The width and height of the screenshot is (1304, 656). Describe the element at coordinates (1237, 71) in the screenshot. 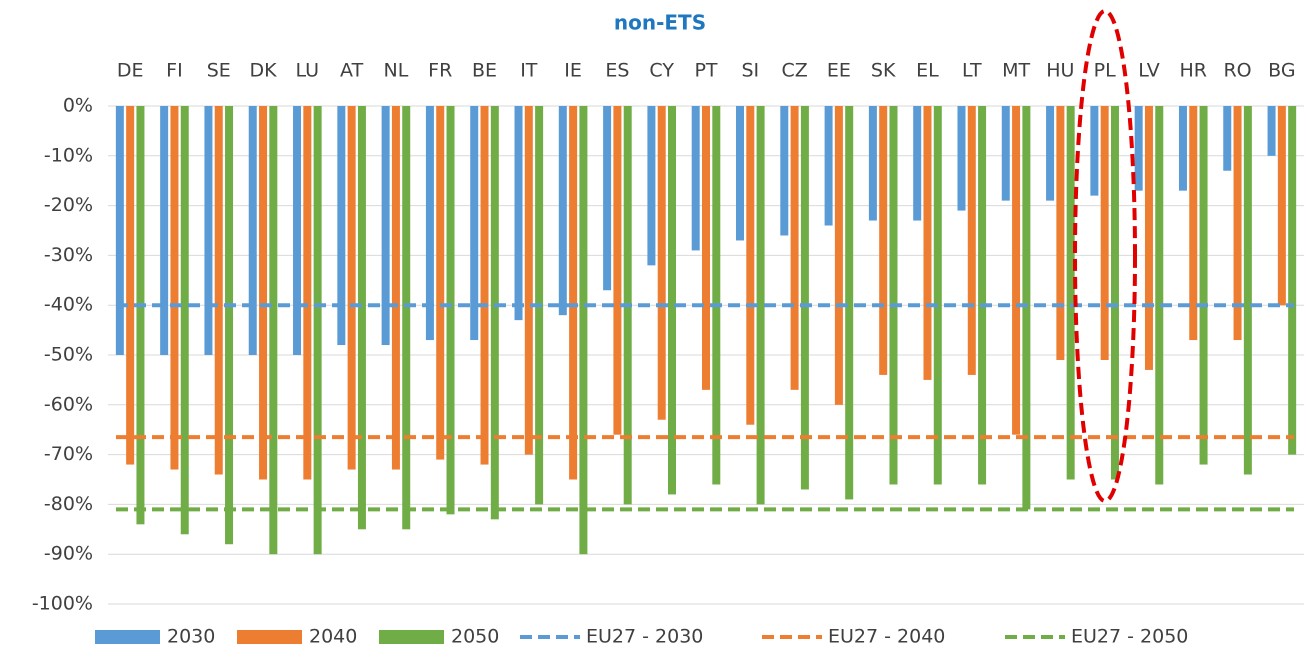

I see `x-tick-label: RO` at that location.